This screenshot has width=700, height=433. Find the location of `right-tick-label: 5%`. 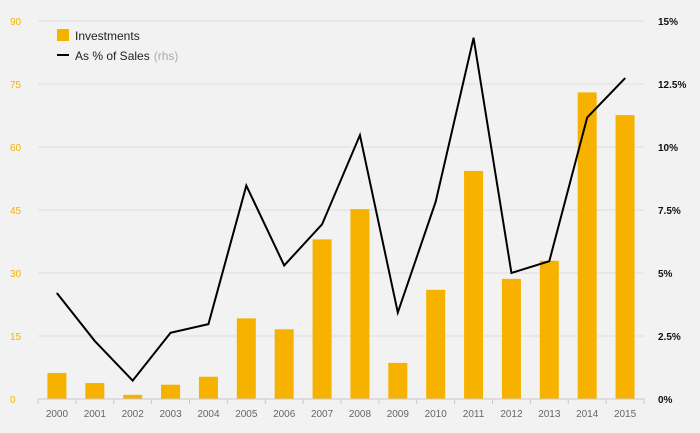

right-tick-label: 5% is located at coordinates (665, 274).